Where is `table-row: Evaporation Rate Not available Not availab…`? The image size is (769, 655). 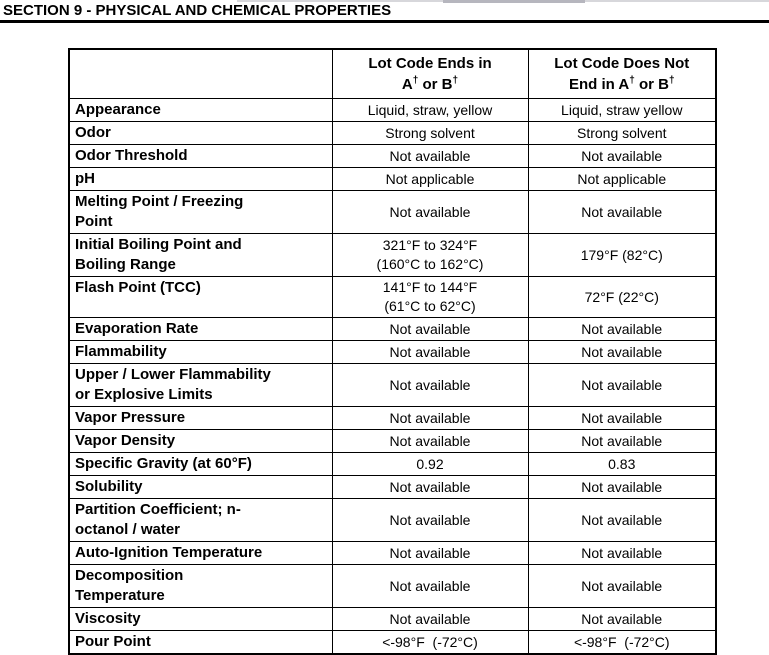 table-row: Evaporation Rate Not available Not availab… is located at coordinates (392, 329).